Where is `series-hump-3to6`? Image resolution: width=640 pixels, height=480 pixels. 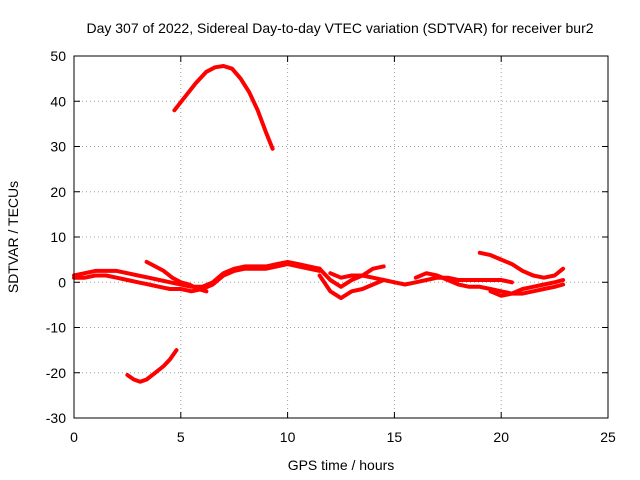
series-hump-3to6 is located at coordinates (176, 276).